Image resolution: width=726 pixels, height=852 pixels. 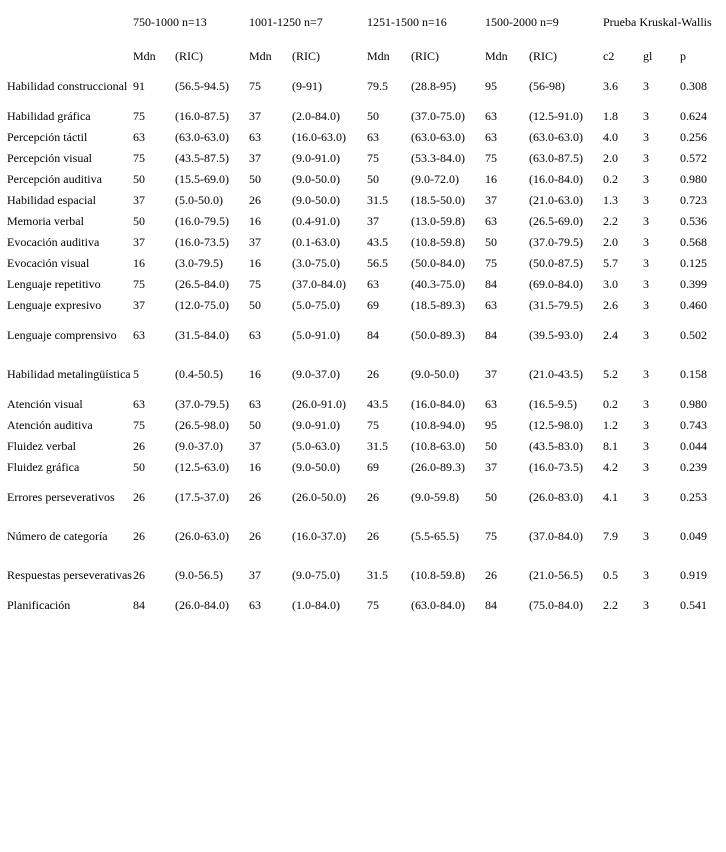 I want to click on table-cell: (3.0-75.0), so click(x=316, y=263).